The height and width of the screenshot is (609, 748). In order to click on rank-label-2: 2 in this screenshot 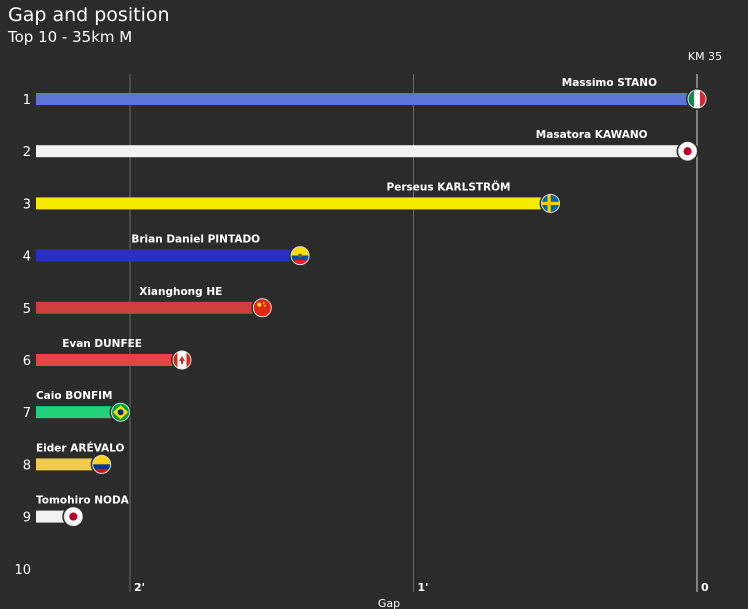, I will do `click(27, 152)`.